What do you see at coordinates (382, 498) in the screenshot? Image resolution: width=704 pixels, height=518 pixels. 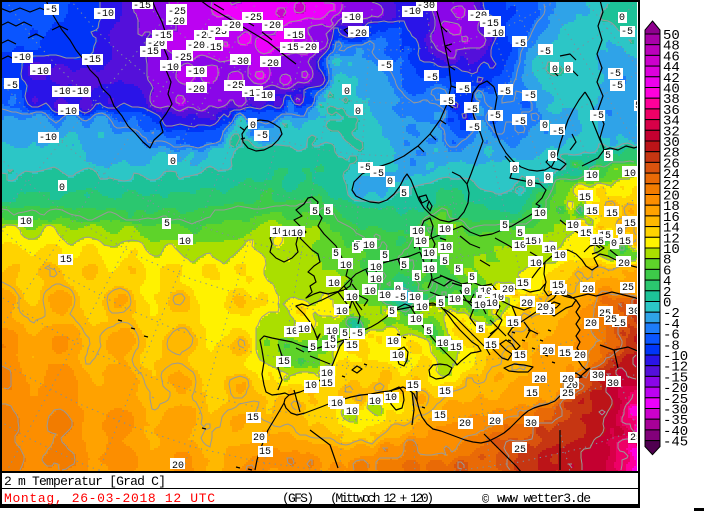 I see `svg-text: (Mittwoch 12 + 120)` at bounding box center [382, 498].